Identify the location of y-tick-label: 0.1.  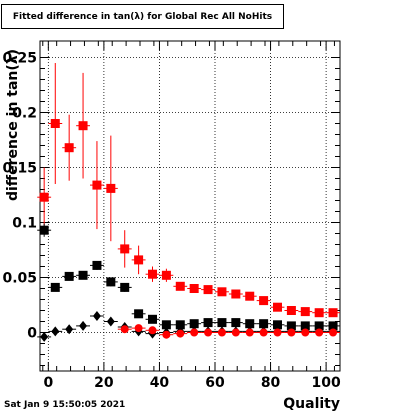
(24, 224).